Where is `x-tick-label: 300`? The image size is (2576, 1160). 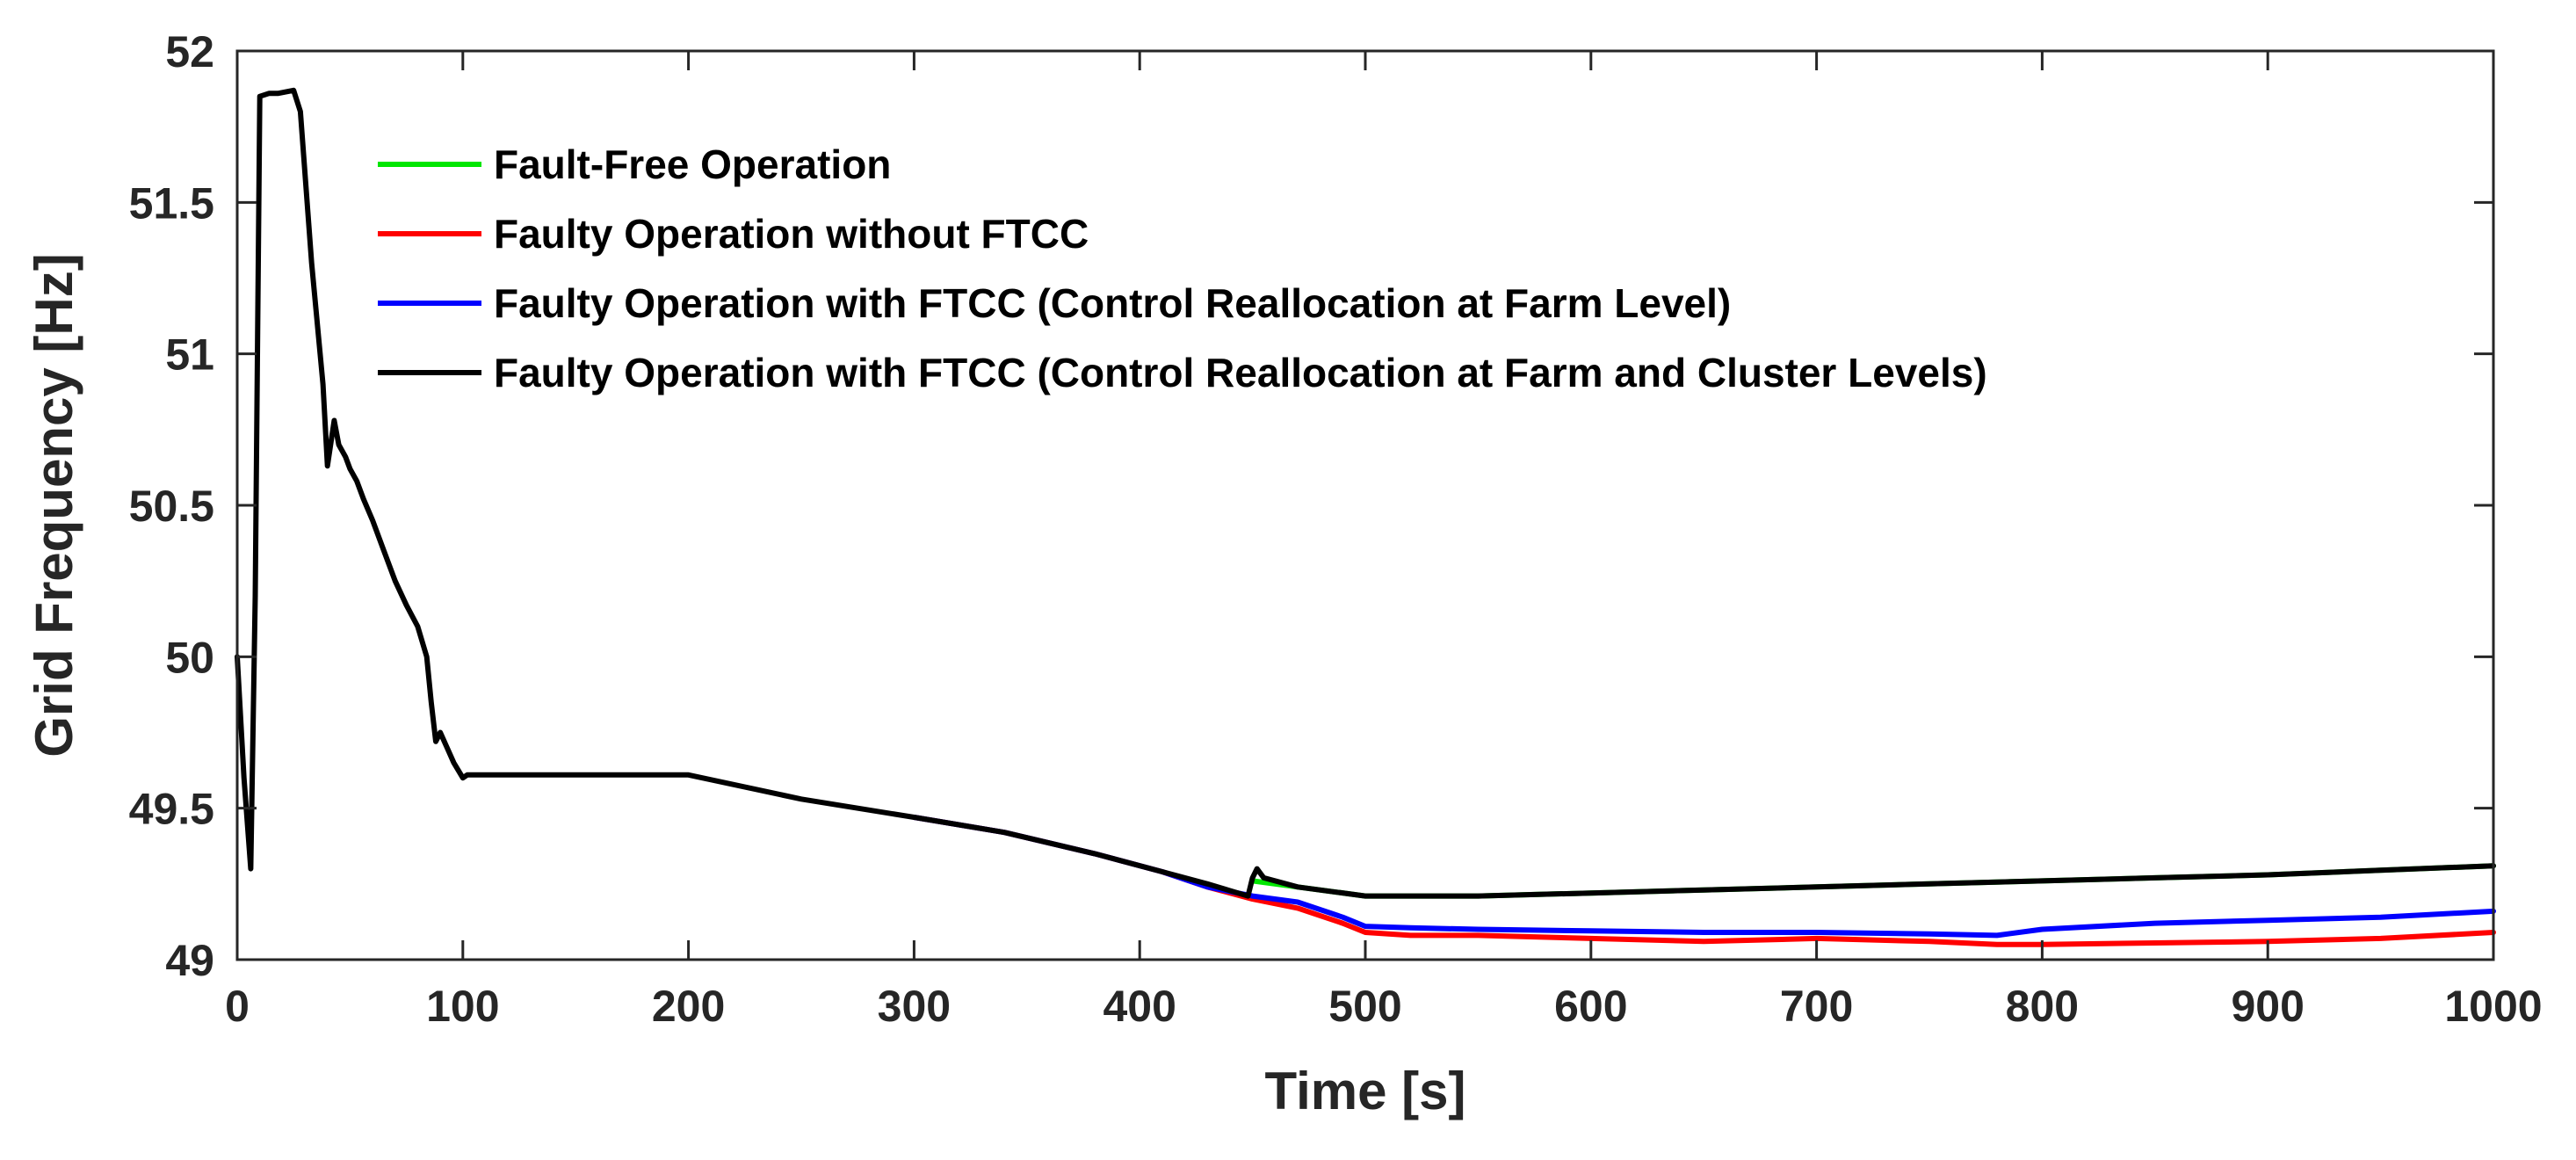
x-tick-label: 300 is located at coordinates (914, 1006).